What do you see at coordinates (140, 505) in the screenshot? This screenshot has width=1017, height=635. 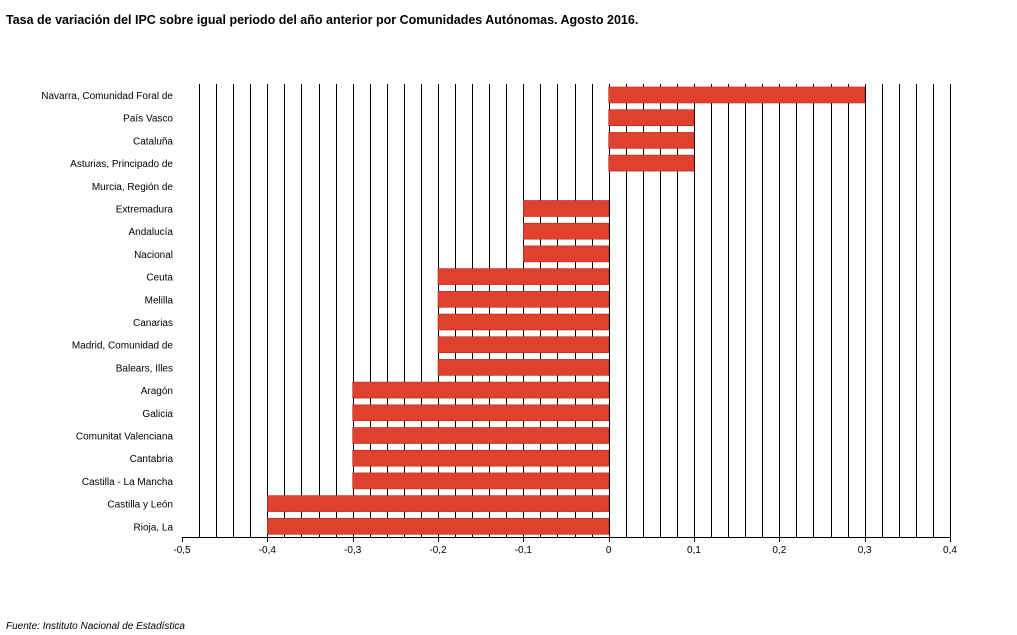 I see `category-label: Castilla y León` at bounding box center [140, 505].